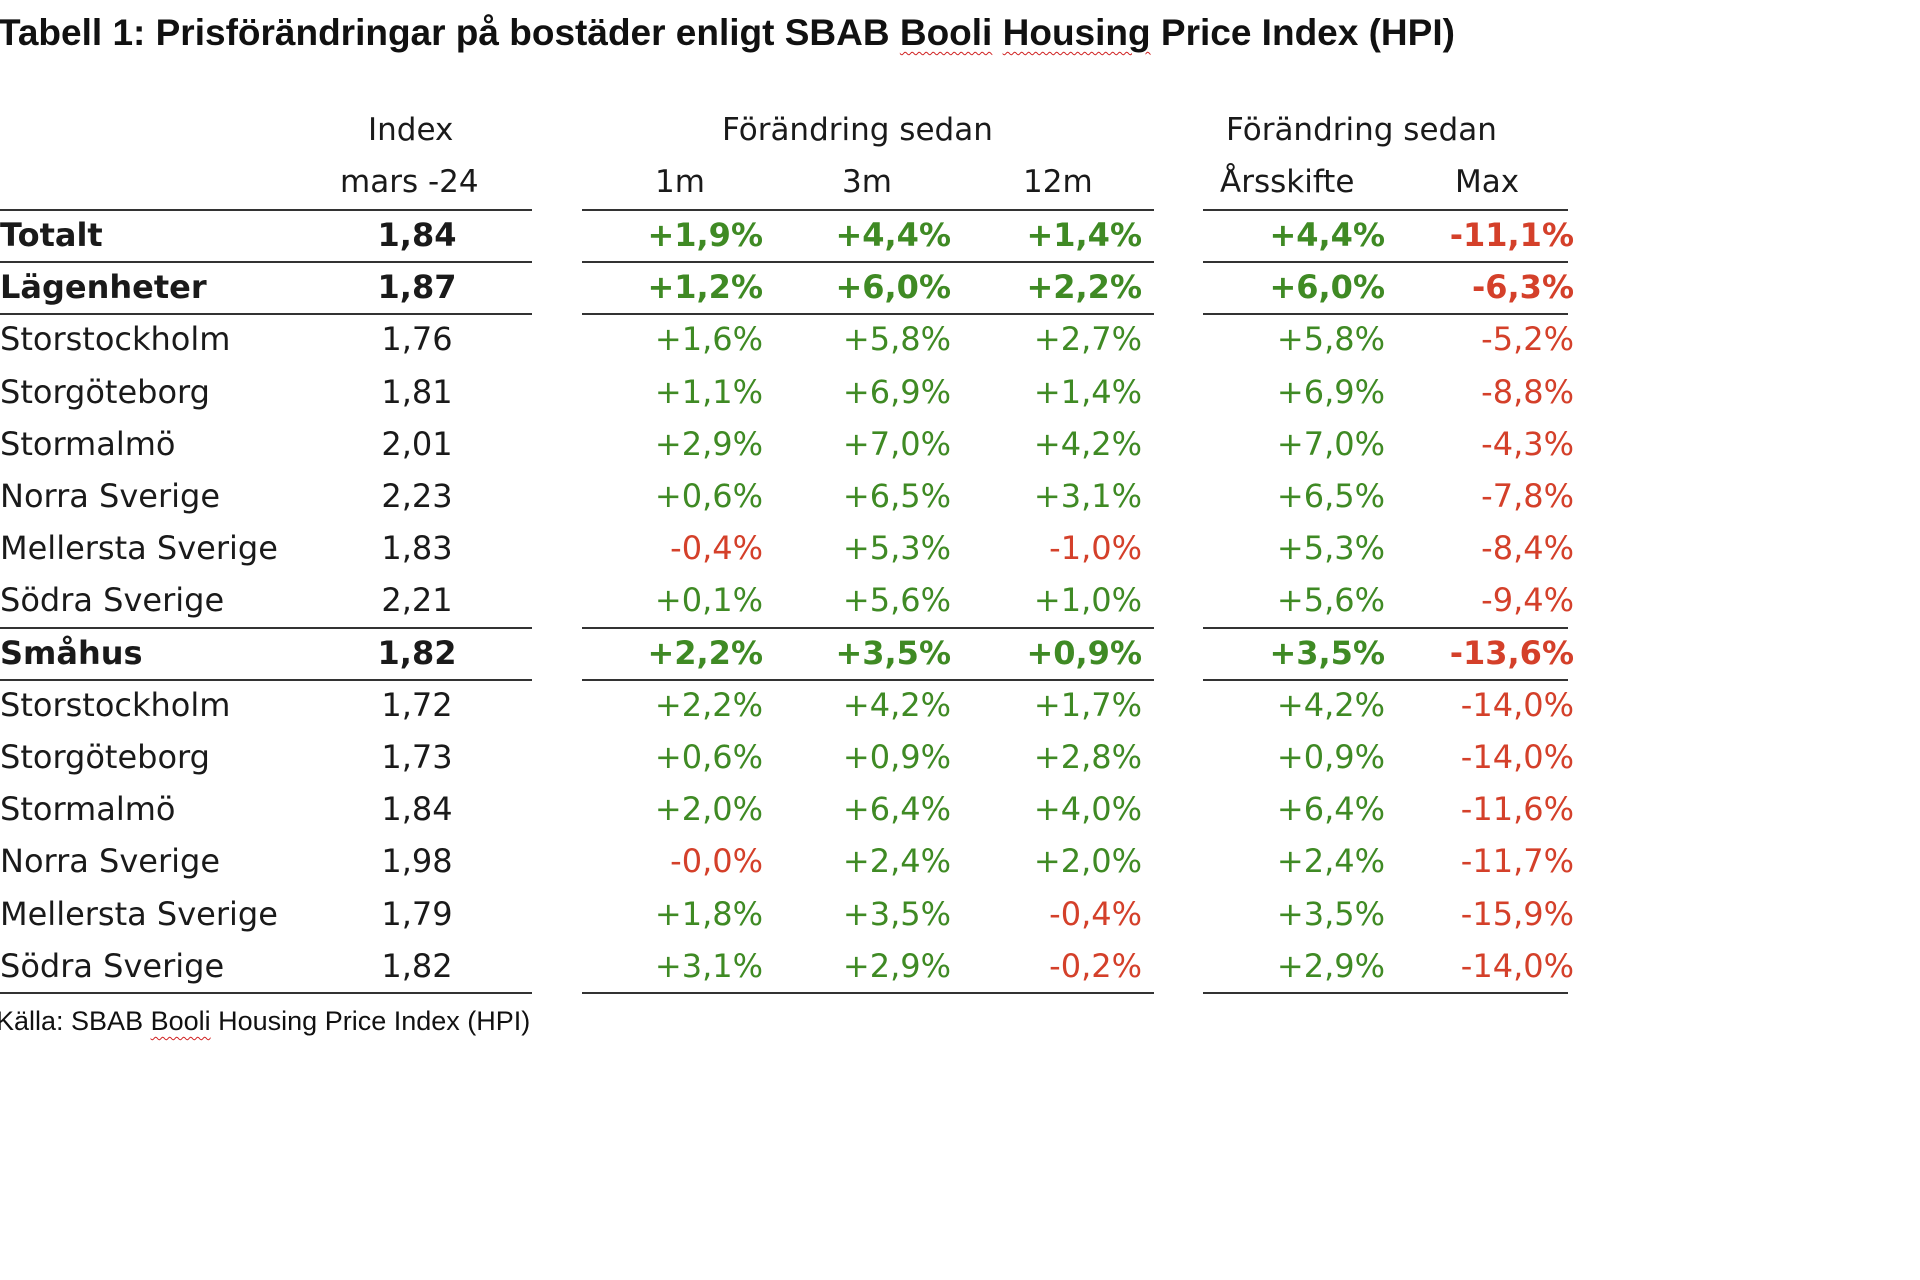 This screenshot has height=1280, width=1920. What do you see at coordinates (708, 444) in the screenshot?
I see `row-m1-change: +2,9%` at bounding box center [708, 444].